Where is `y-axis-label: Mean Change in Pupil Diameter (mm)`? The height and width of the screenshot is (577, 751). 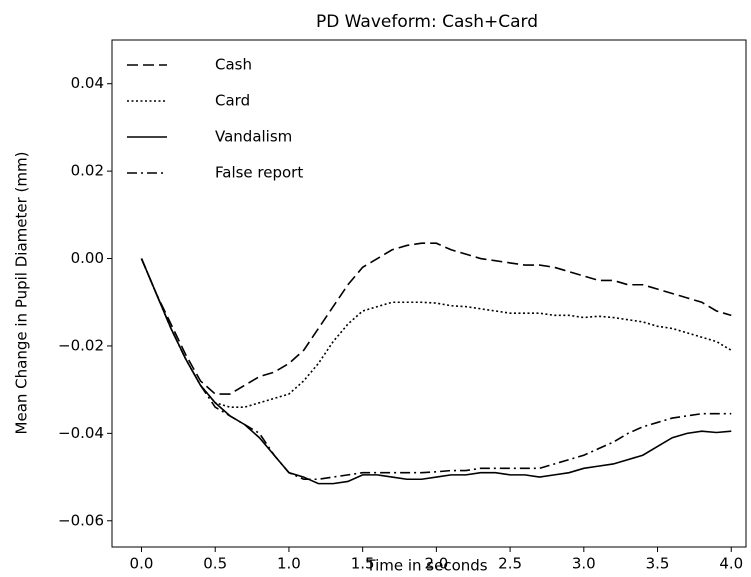 y-axis-label: Mean Change in Pupil Diameter (mm) is located at coordinates (22, 293).